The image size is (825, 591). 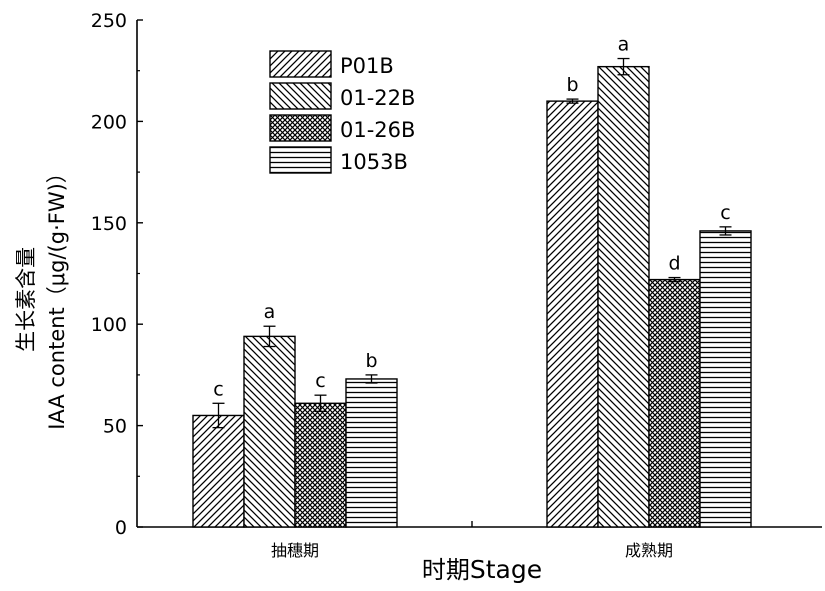 What do you see at coordinates (109, 122) in the screenshot?
I see `y-tick-label: 200` at bounding box center [109, 122].